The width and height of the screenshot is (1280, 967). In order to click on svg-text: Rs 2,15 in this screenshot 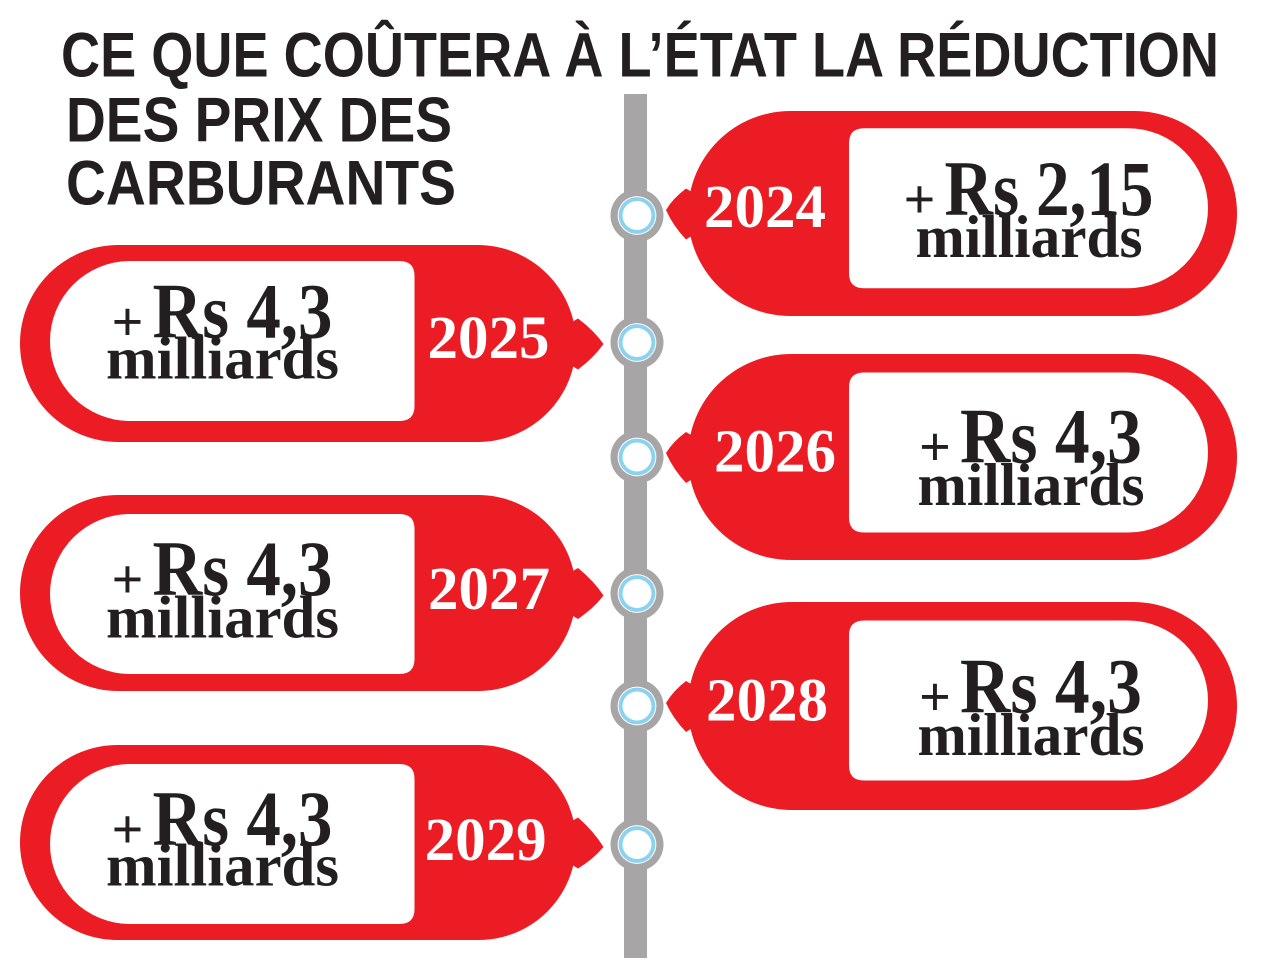, I will do `click(1049, 188)`.